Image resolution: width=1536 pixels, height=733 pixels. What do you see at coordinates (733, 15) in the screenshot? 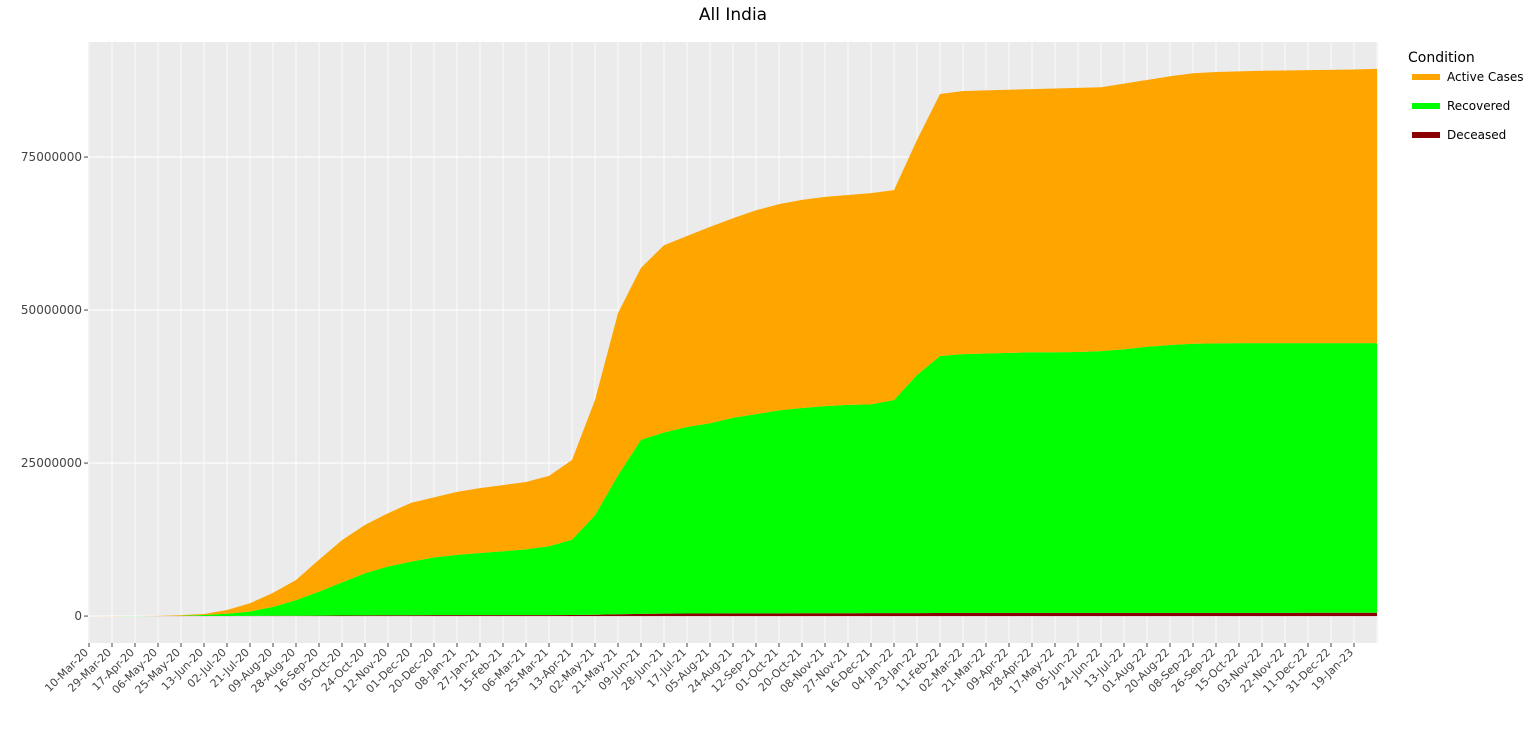
I see `chart-title: All India` at bounding box center [733, 15].